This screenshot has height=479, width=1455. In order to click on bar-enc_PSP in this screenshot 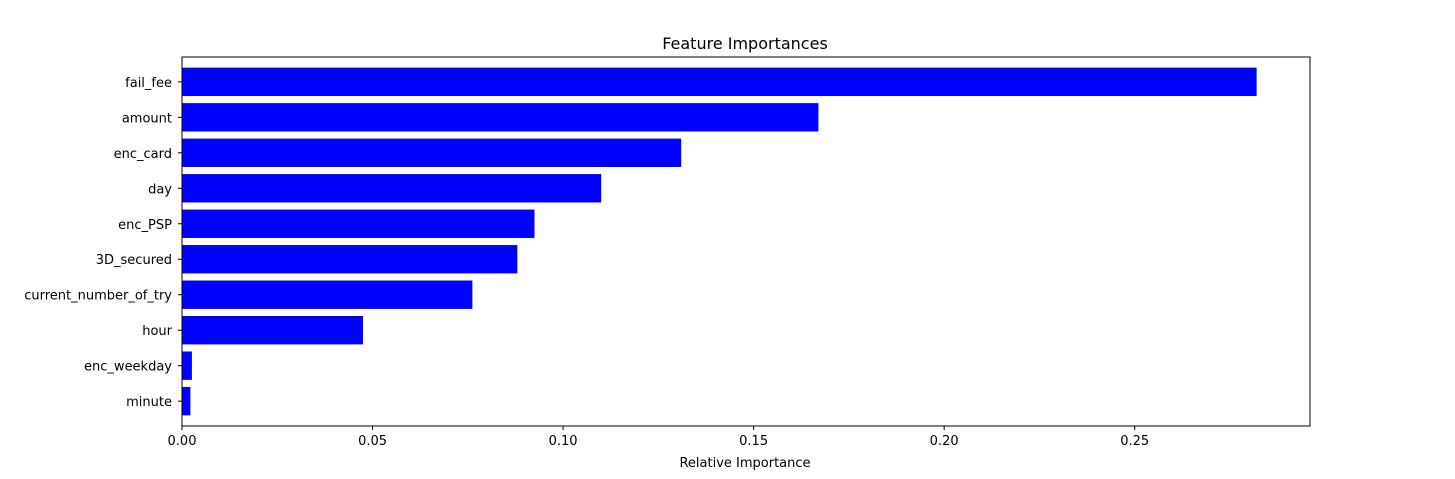, I will do `click(358, 223)`.